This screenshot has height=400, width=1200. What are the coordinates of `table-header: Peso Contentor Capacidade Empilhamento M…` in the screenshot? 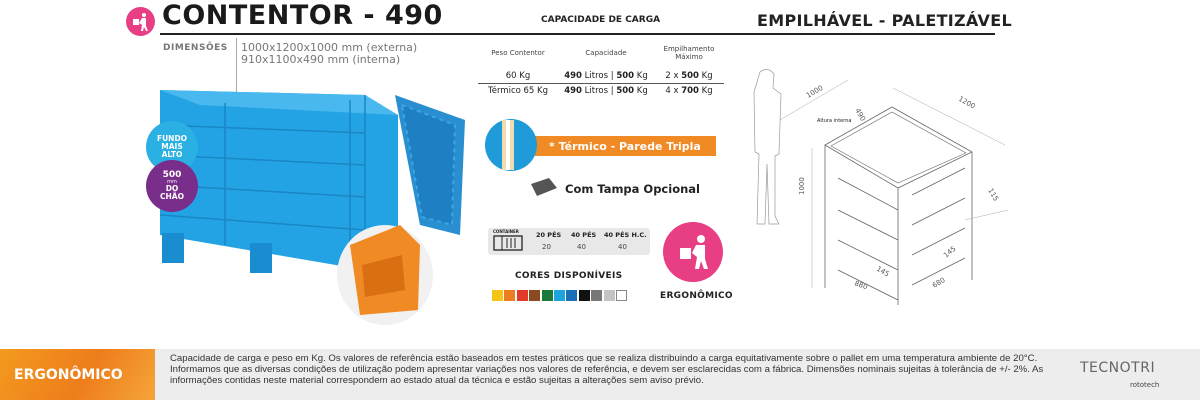 It's located at (601, 53).